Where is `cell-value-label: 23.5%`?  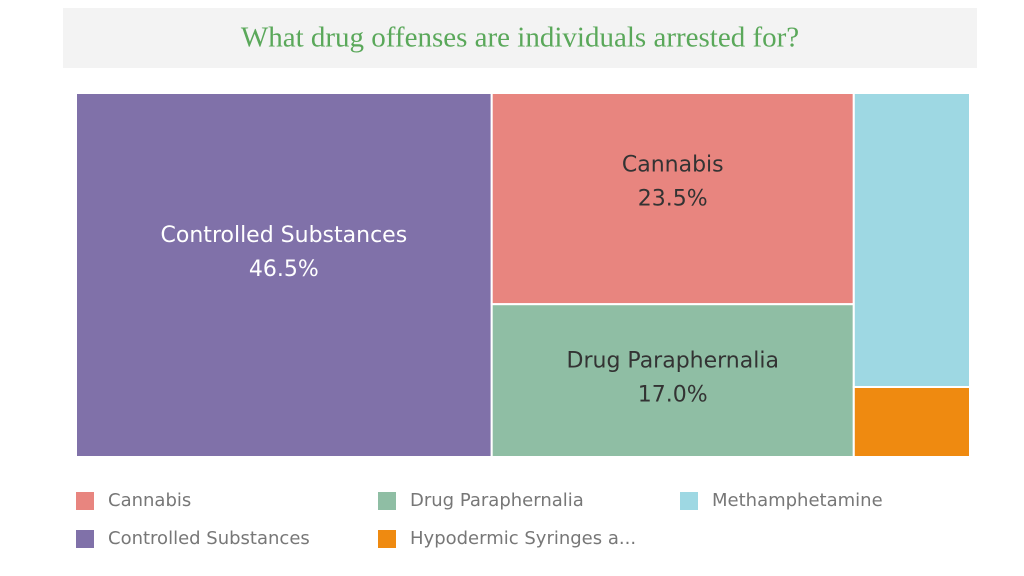
cell-value-label: 23.5% is located at coordinates (673, 199).